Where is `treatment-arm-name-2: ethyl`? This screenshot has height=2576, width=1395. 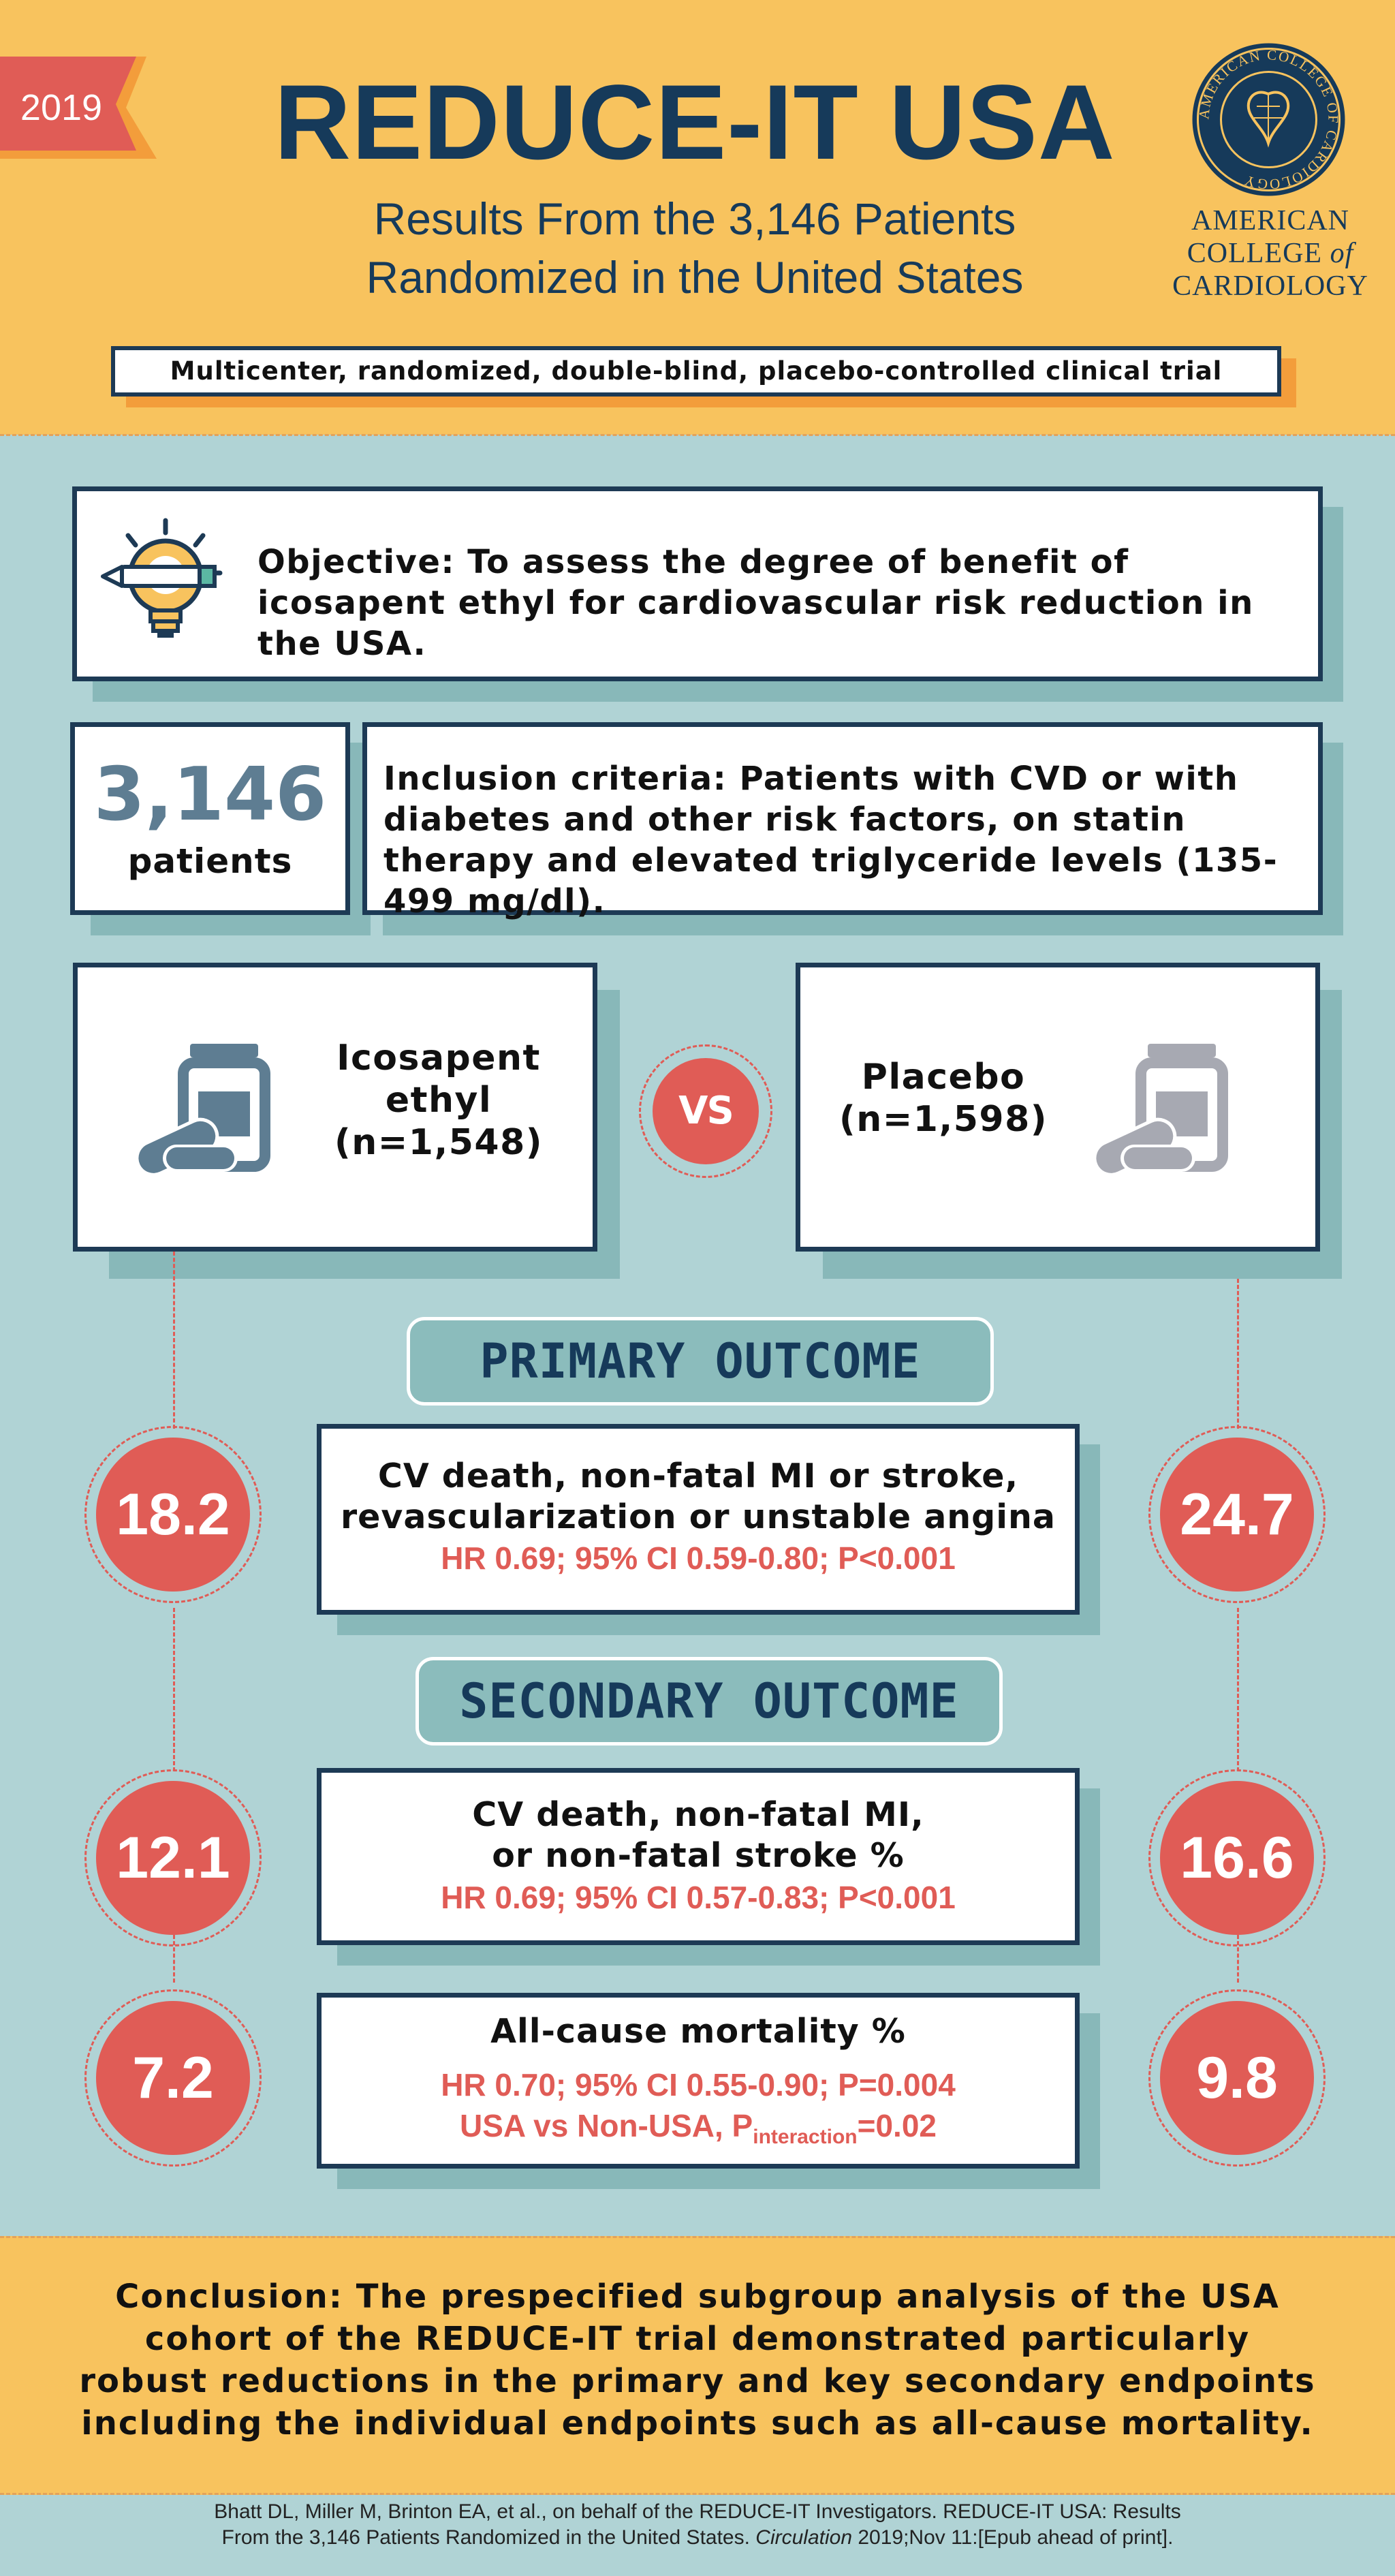
treatment-arm-name-2: ethyl is located at coordinates (438, 1100).